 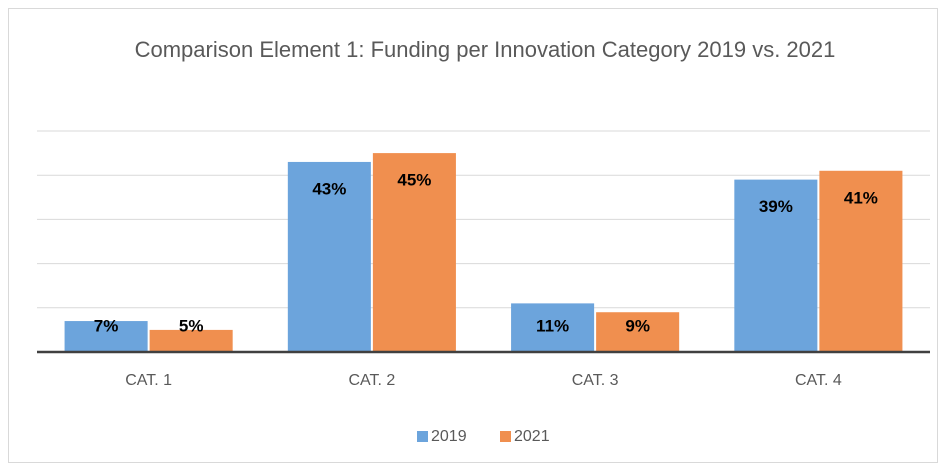 What do you see at coordinates (776, 206) in the screenshot?
I see `data-label: 39%` at bounding box center [776, 206].